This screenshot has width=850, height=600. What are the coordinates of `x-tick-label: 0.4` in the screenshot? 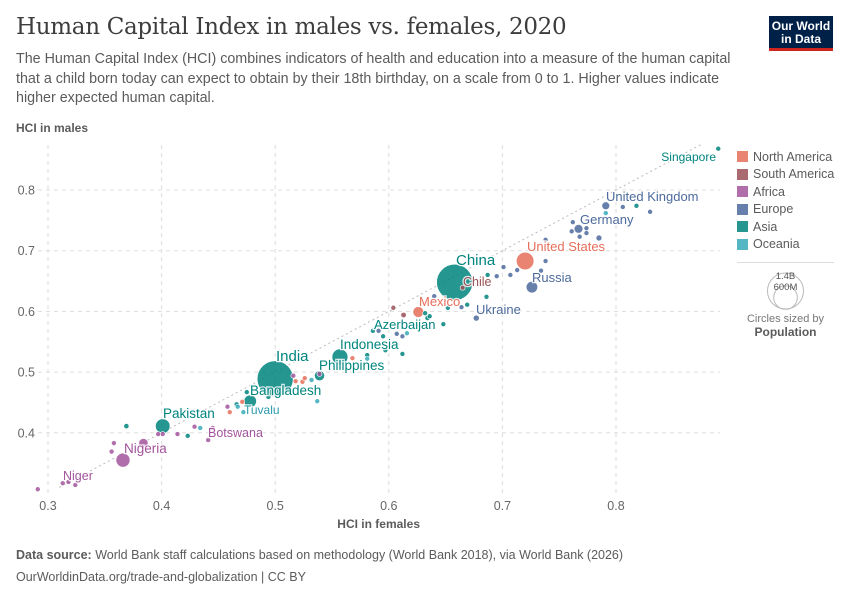 It's located at (161, 506).